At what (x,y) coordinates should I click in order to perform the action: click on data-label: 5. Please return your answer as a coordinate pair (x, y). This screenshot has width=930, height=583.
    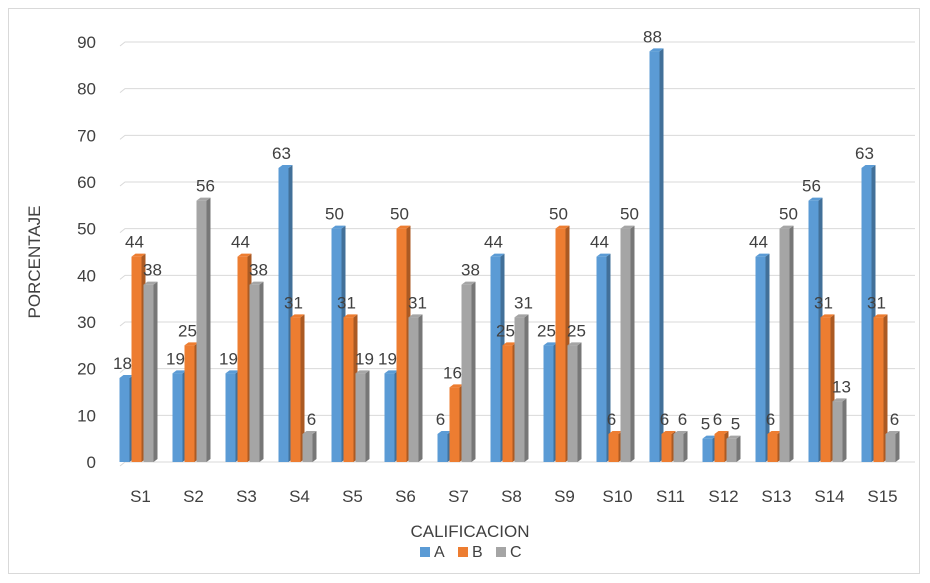
    Looking at the image, I should click on (735, 424).